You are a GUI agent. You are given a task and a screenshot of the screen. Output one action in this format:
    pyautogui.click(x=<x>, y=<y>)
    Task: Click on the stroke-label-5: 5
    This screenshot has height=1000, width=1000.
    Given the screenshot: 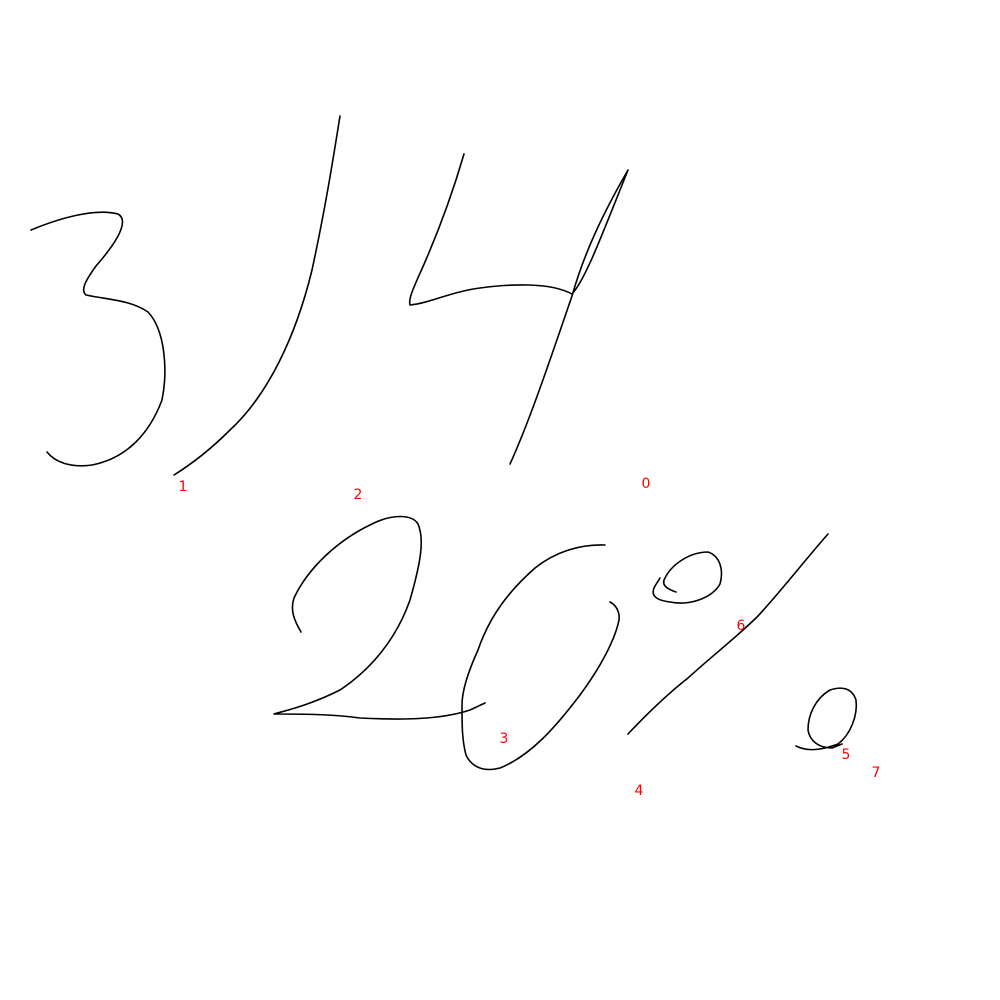 What is the action you would take?
    pyautogui.click(x=846, y=755)
    